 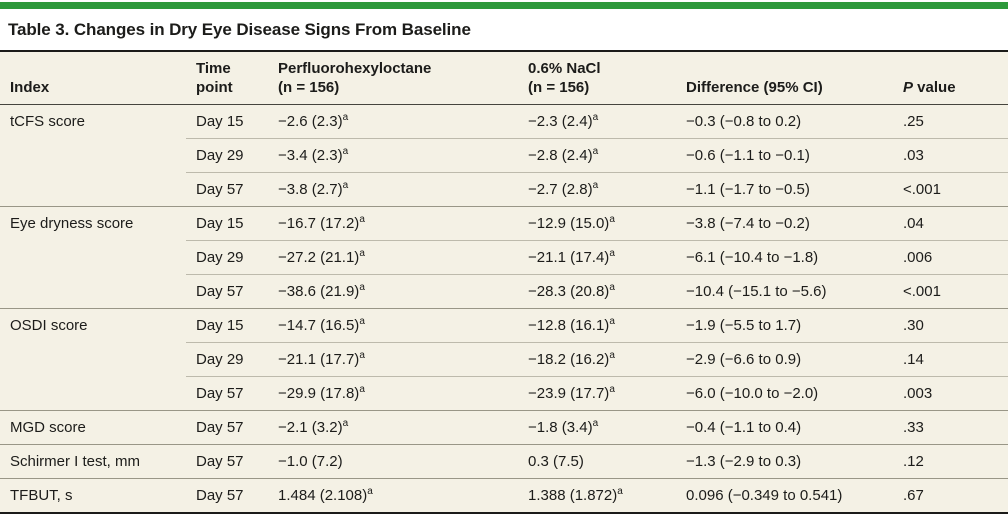 What do you see at coordinates (784, 291) in the screenshot?
I see `cell-difference: −10.4 (−15.1 to −5.6)` at bounding box center [784, 291].